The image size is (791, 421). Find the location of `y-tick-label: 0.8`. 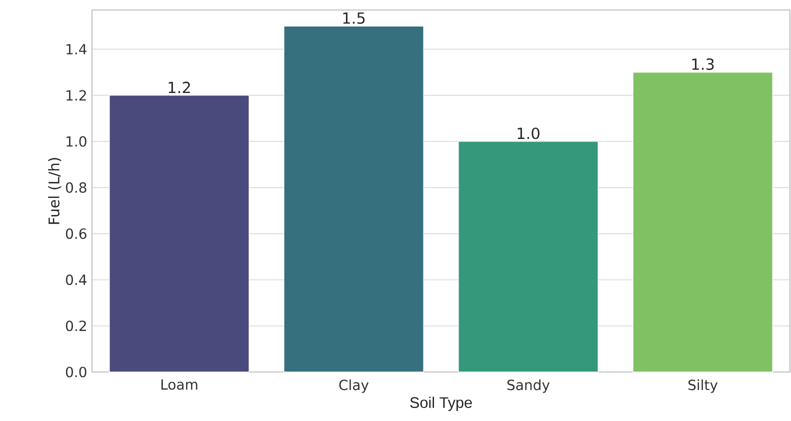

y-tick-label: 0.8 is located at coordinates (76, 187).